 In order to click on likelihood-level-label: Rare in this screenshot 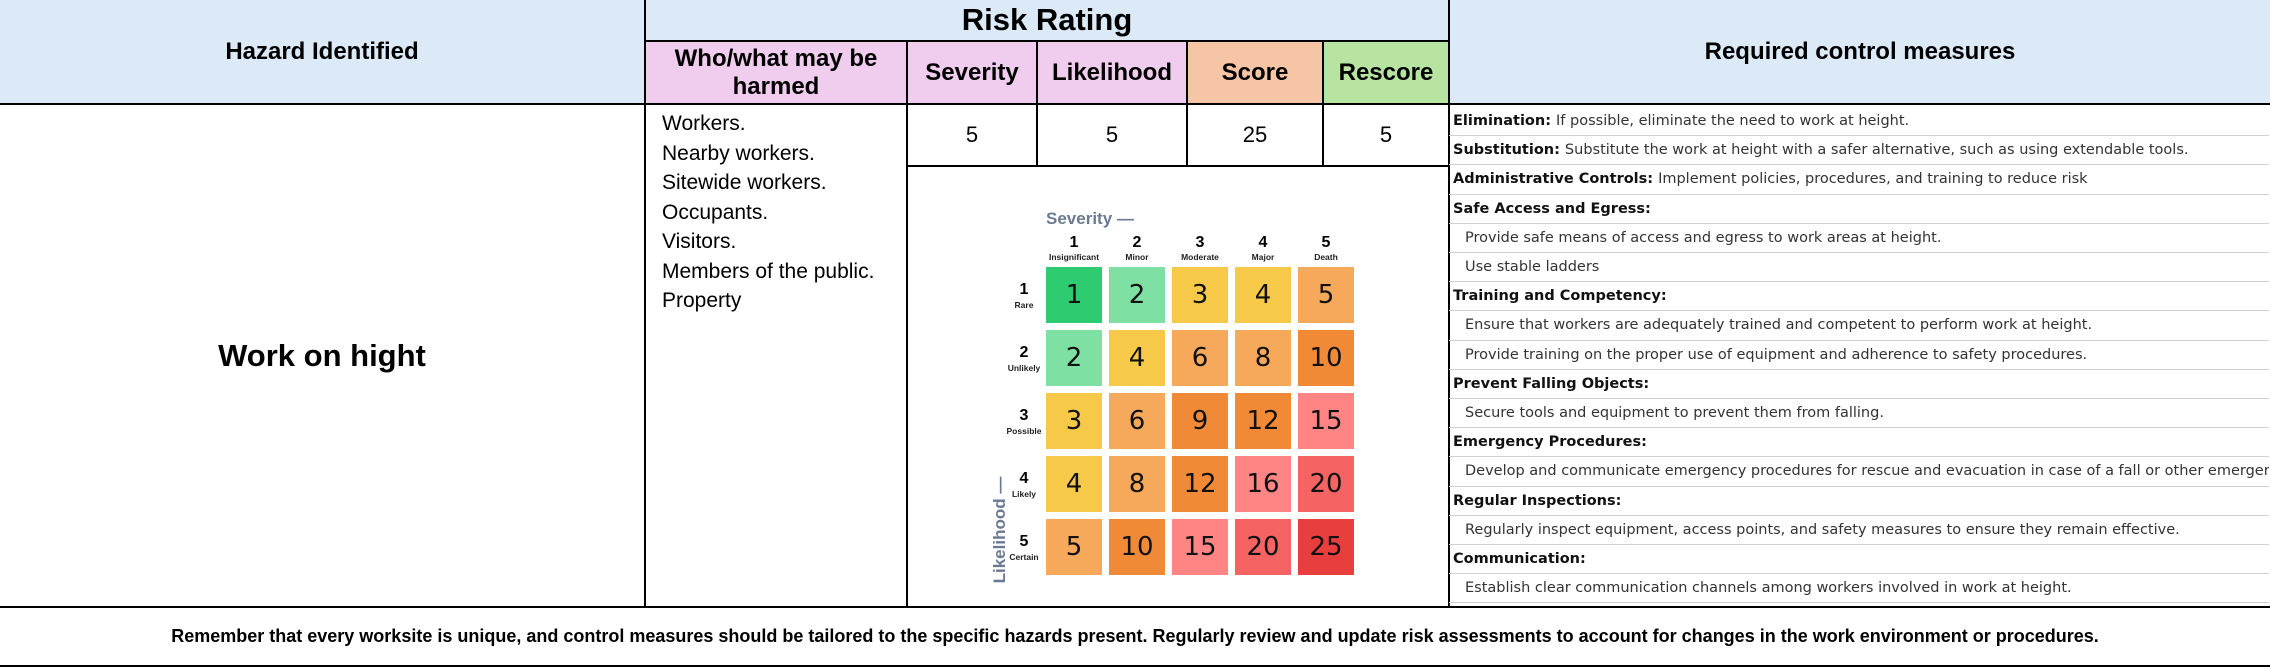, I will do `click(1024, 305)`.